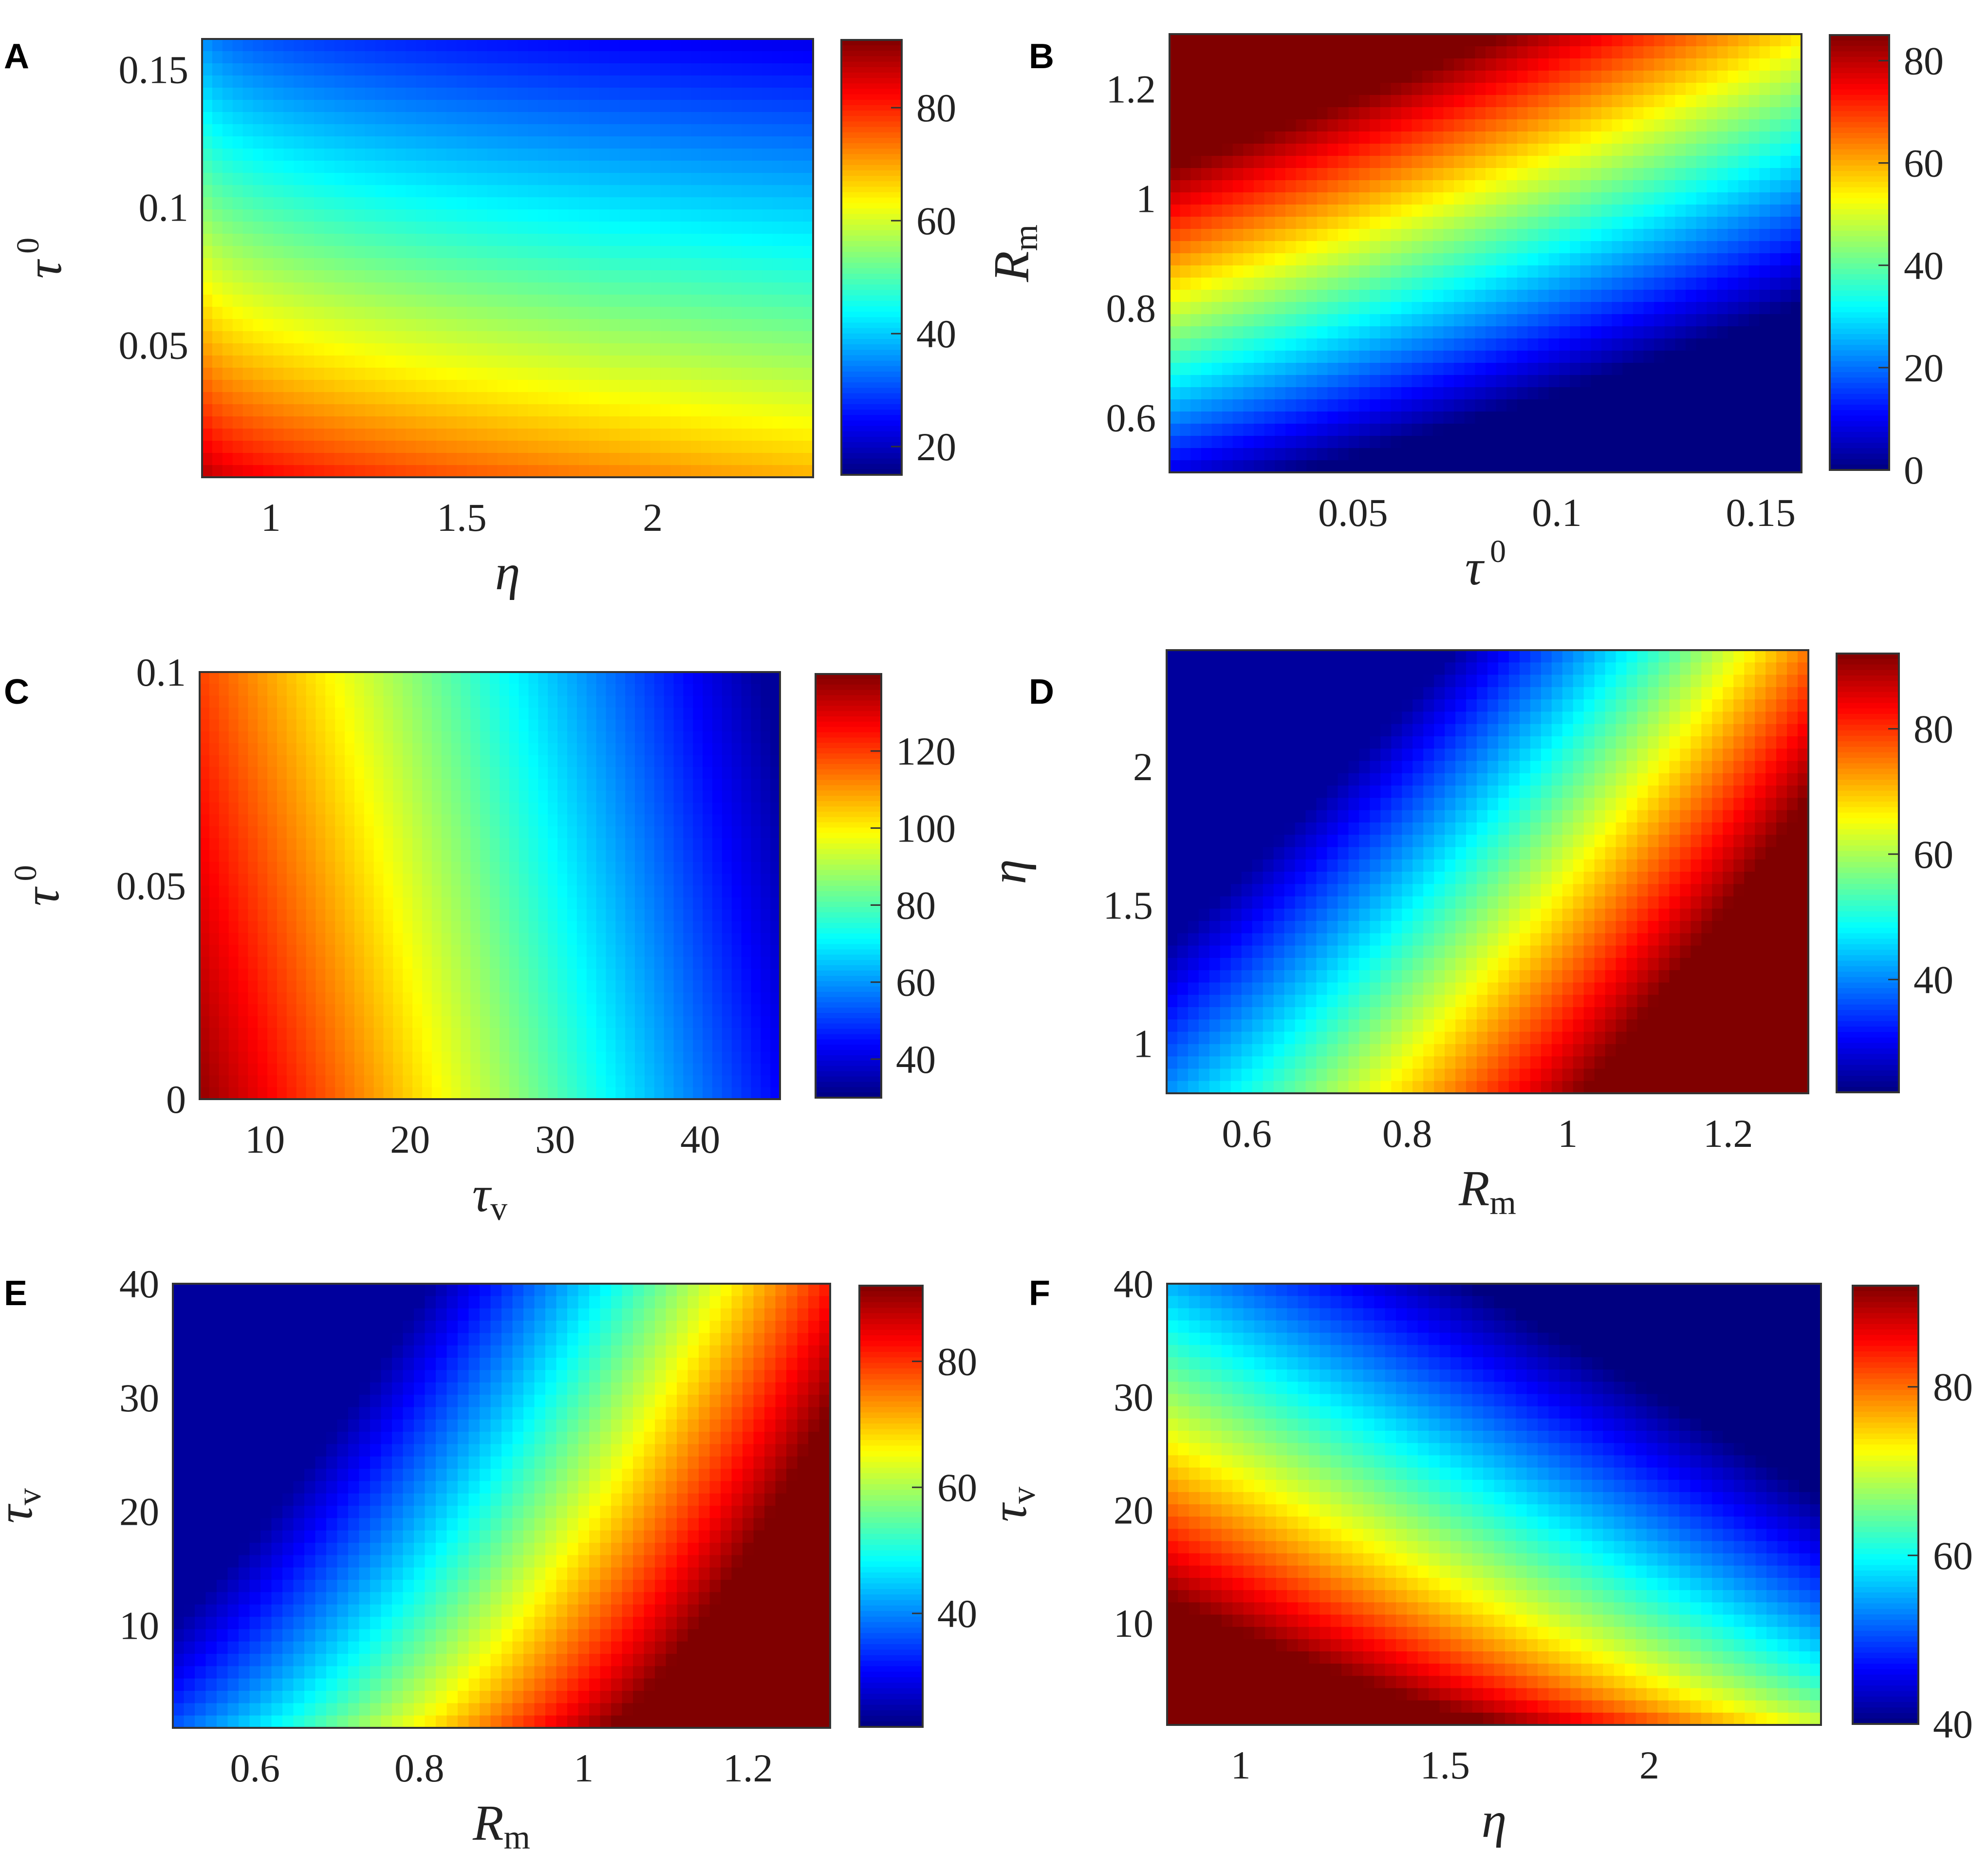 The height and width of the screenshot is (1853, 1988). What do you see at coordinates (936, 447) in the screenshot?
I see `colorbar-tick-label: 20` at bounding box center [936, 447].